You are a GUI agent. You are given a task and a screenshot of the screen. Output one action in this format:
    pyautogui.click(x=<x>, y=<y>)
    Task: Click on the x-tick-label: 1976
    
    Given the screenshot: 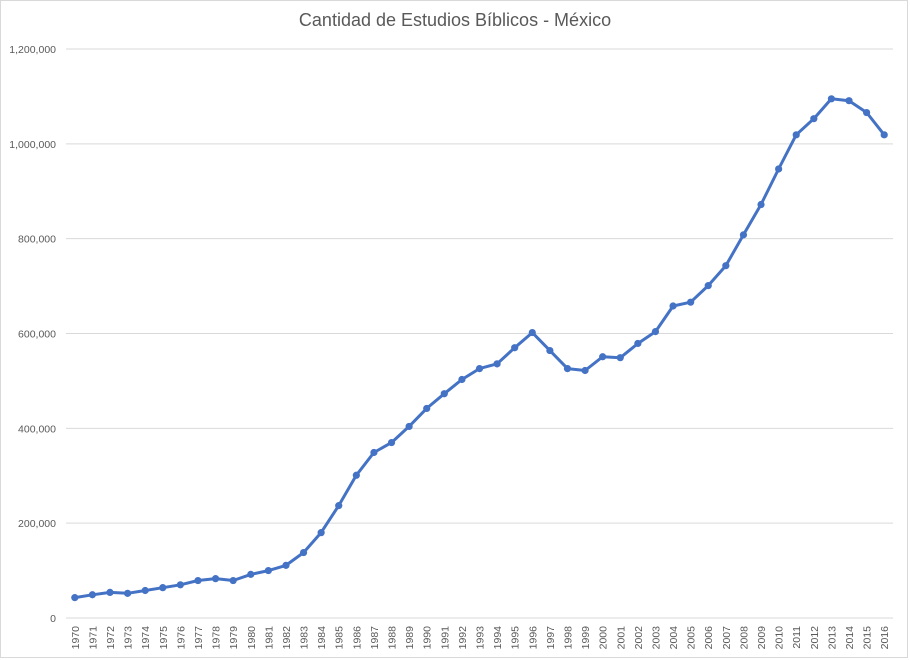 What is the action you would take?
    pyautogui.click(x=181, y=638)
    